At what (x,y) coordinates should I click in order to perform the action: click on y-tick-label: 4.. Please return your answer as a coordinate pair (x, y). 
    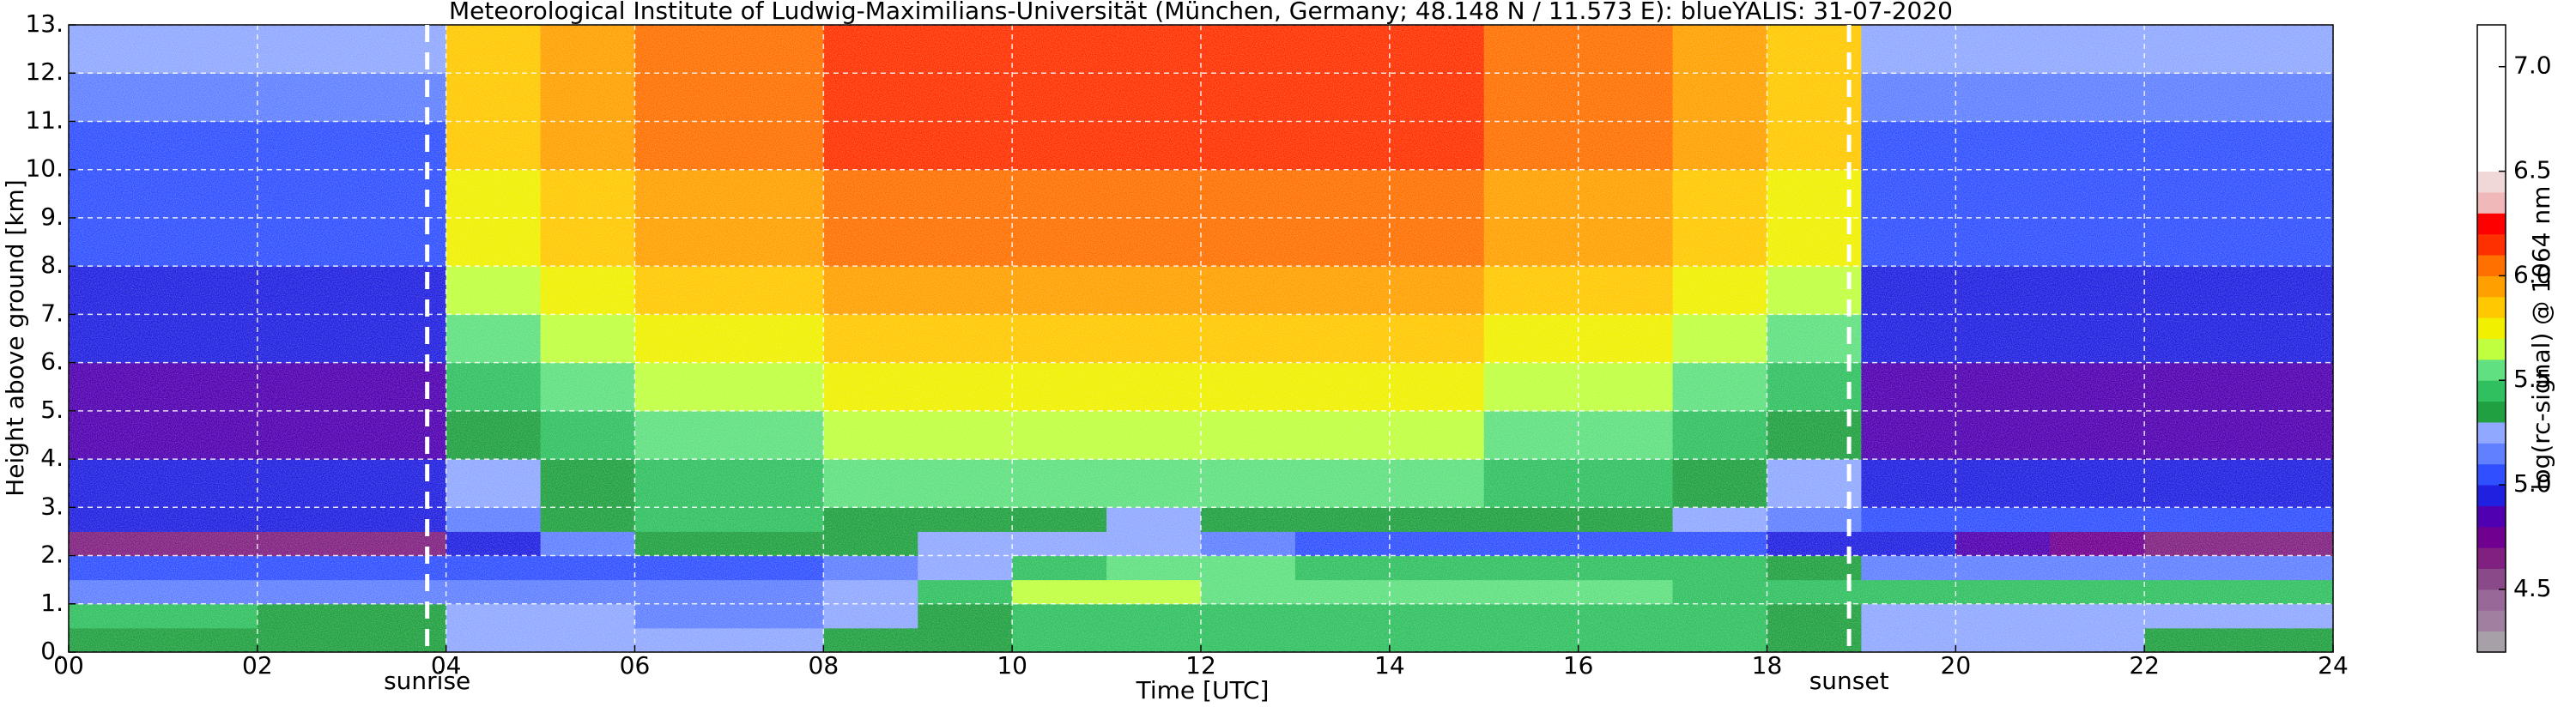
    Looking at the image, I should click on (52, 458).